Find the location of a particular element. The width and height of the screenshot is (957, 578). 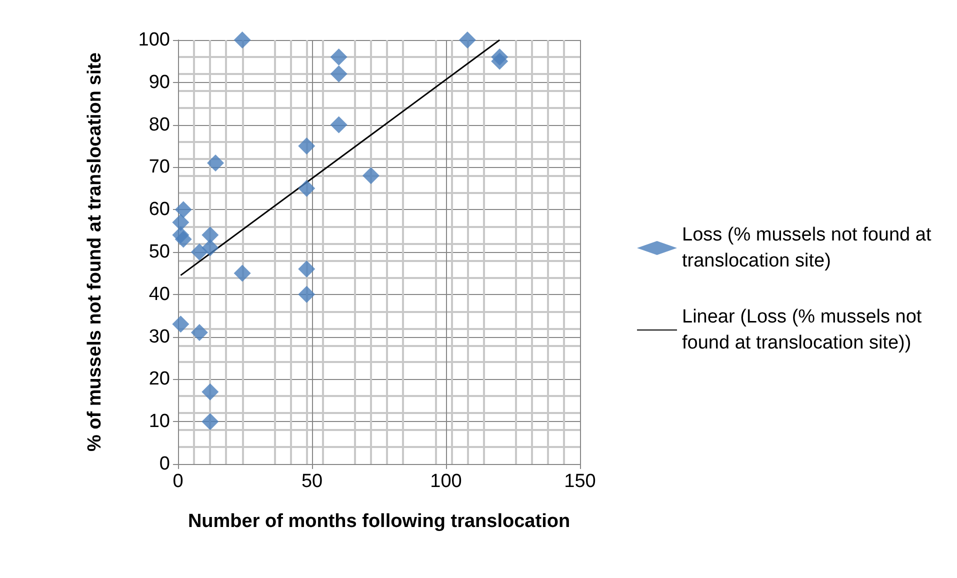

y-tick-label: 0 is located at coordinates (164, 464).